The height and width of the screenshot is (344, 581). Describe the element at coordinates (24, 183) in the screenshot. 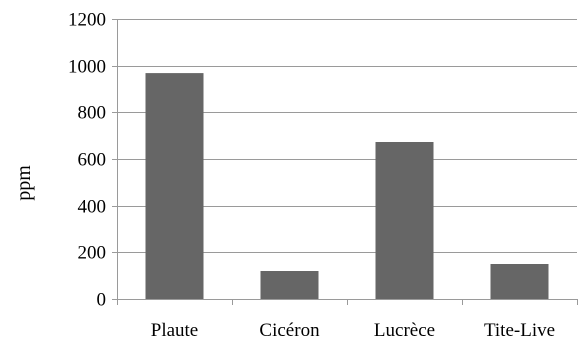

I see `y-axis-title: ppm` at that location.